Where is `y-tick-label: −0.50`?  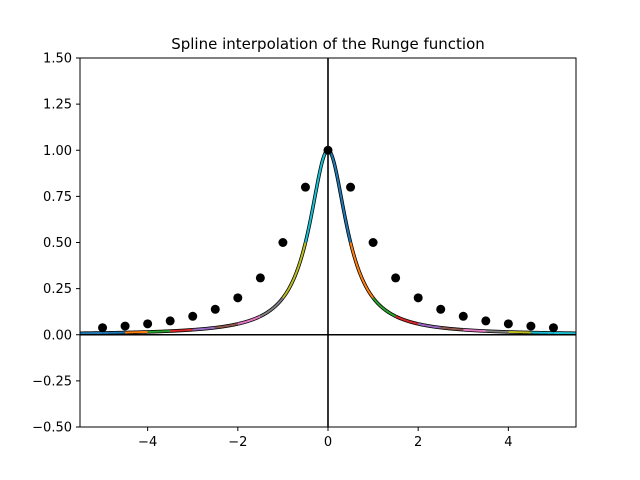
y-tick-label: −0.50 is located at coordinates (52, 428).